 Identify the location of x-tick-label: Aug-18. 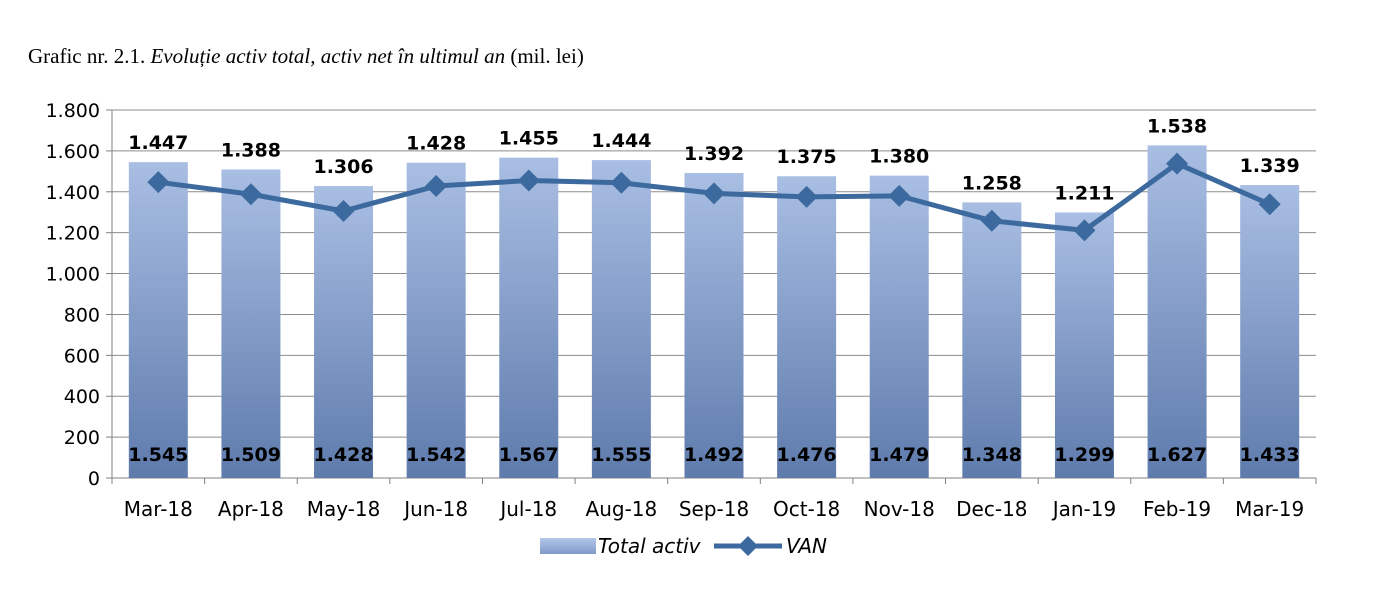
(622, 509).